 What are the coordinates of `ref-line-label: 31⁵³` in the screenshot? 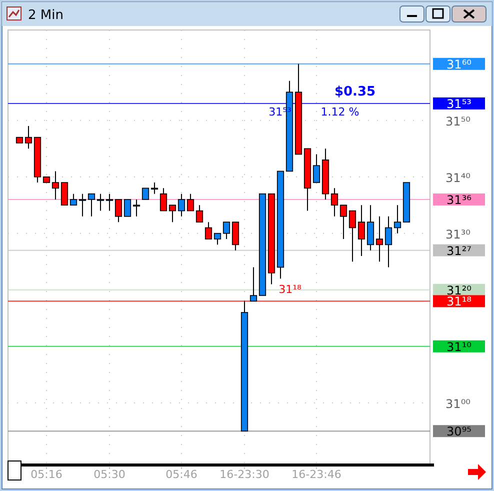 It's located at (459, 103).